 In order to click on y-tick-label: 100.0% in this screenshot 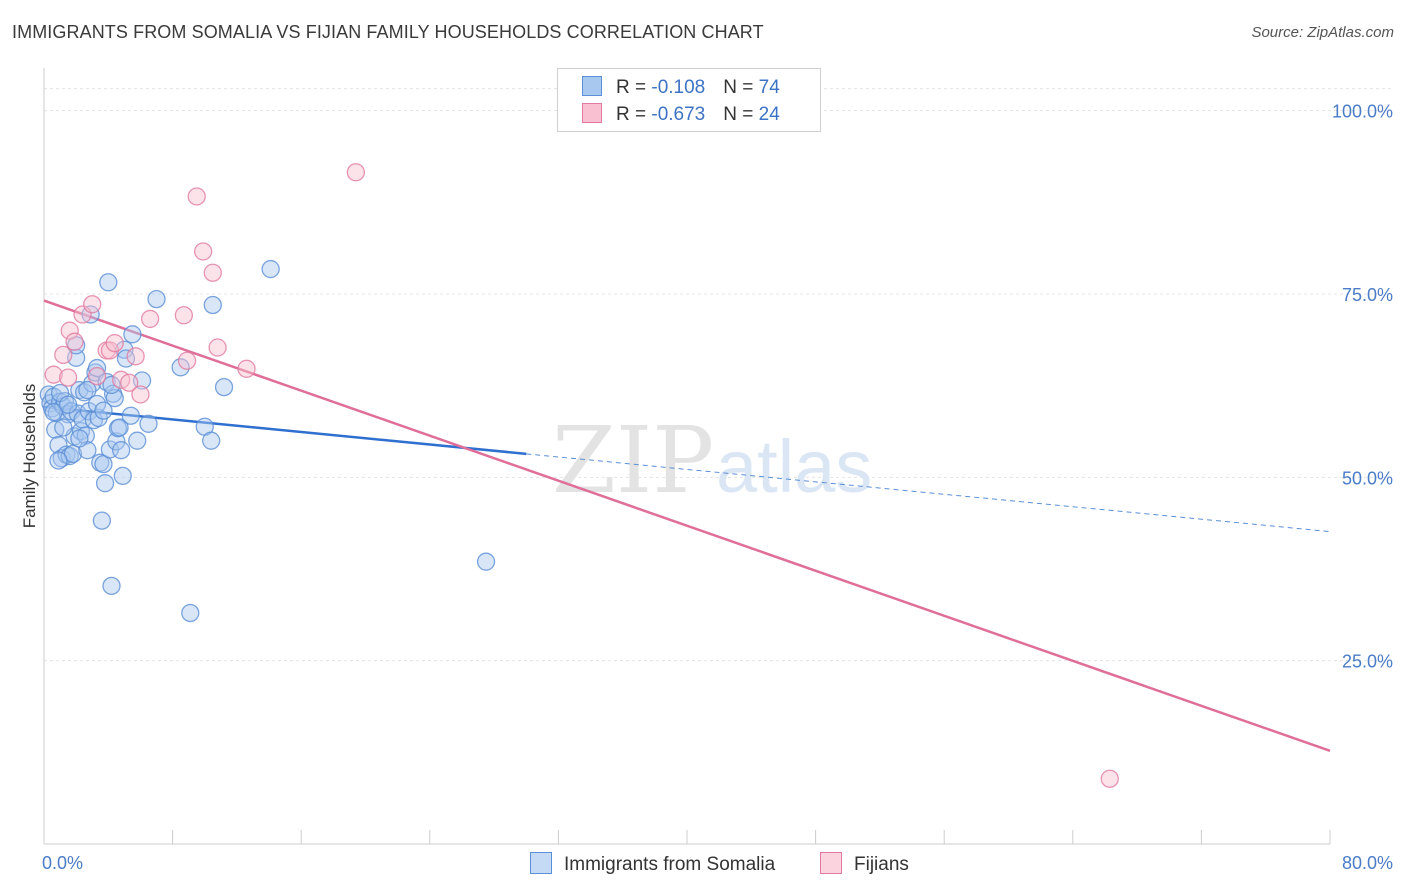, I will do `click(1362, 112)`.